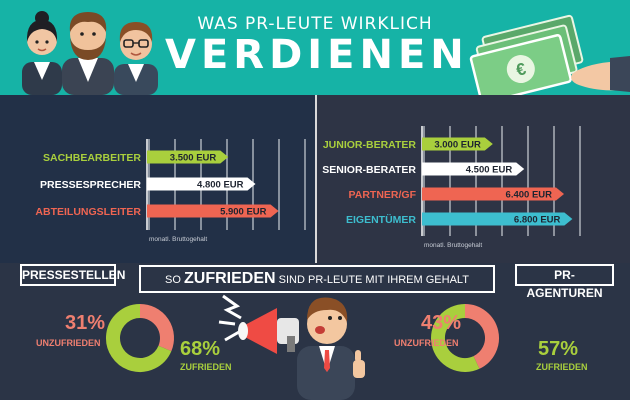 This screenshot has width=630, height=412. What do you see at coordinates (441, 323) in the screenshot?
I see `pr-agenturen-unzufrieden-pct: 43%` at bounding box center [441, 323].